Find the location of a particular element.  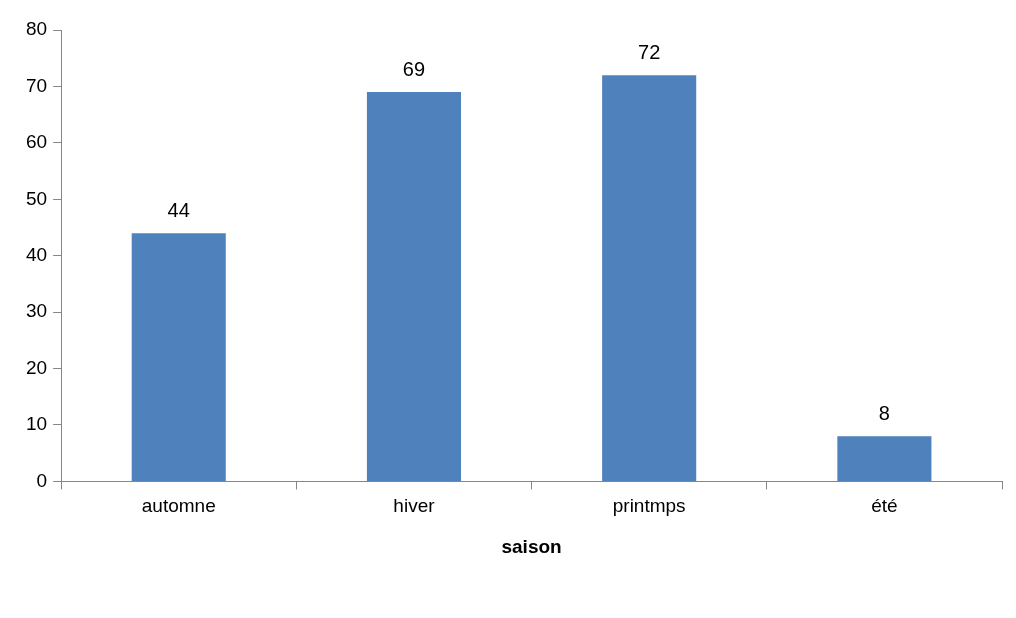

y-tick-label: 80 is located at coordinates (36, 29).